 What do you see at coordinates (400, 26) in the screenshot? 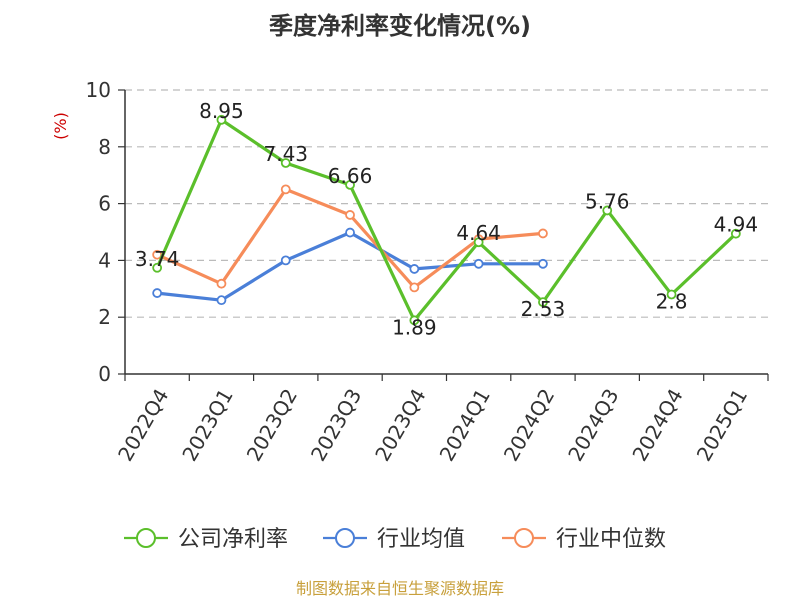
I see `chart-title: 季度净利率变化情况(%)` at bounding box center [400, 26].